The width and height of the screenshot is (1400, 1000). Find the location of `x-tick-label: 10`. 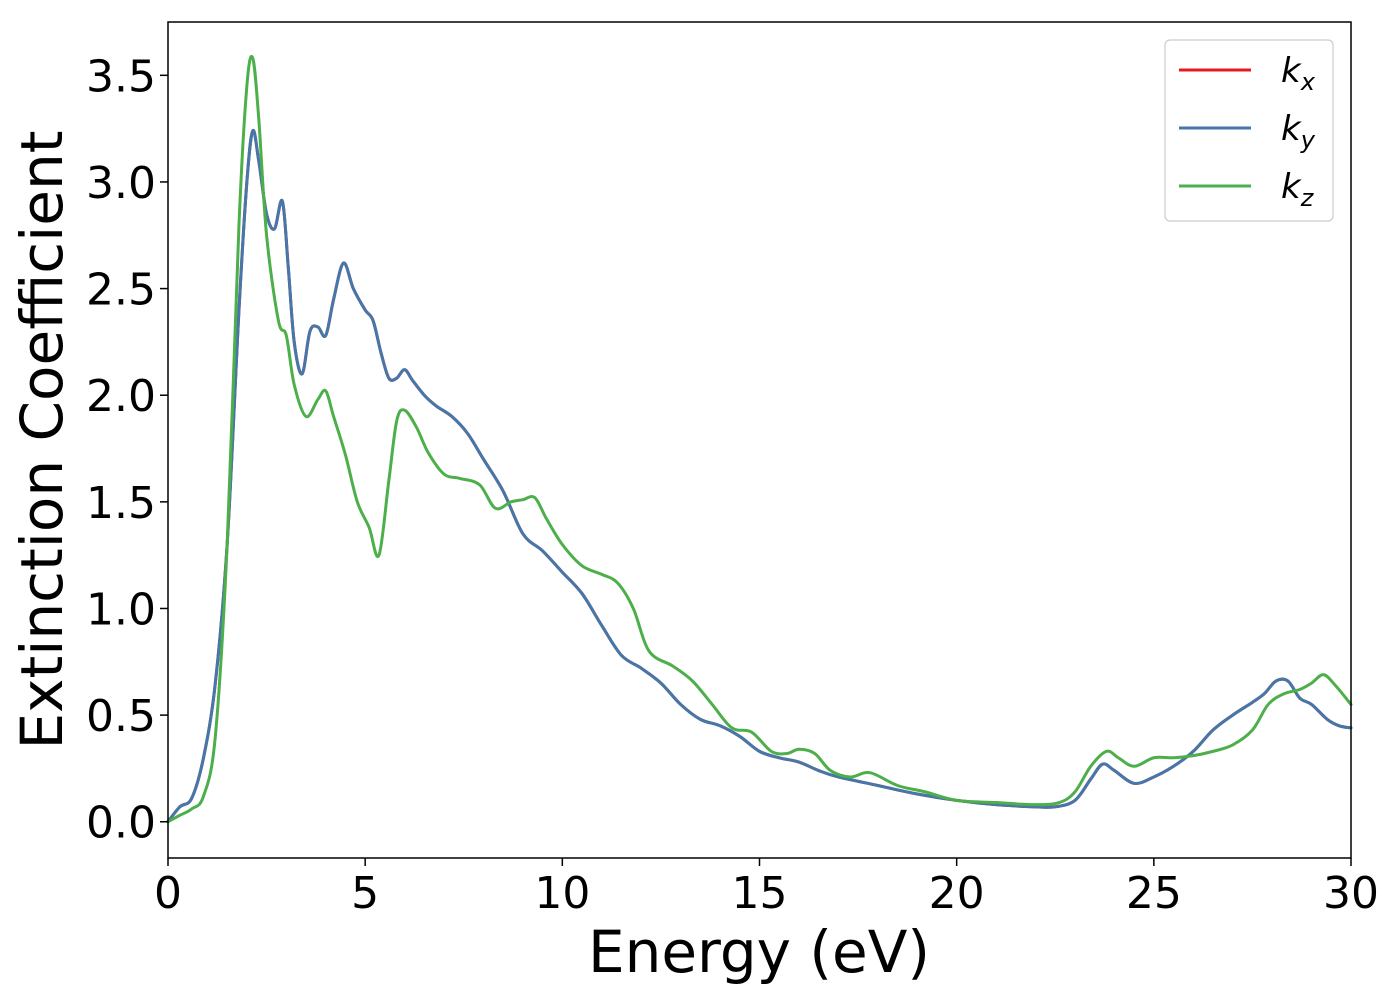

x-tick-label: 10 is located at coordinates (562, 893).